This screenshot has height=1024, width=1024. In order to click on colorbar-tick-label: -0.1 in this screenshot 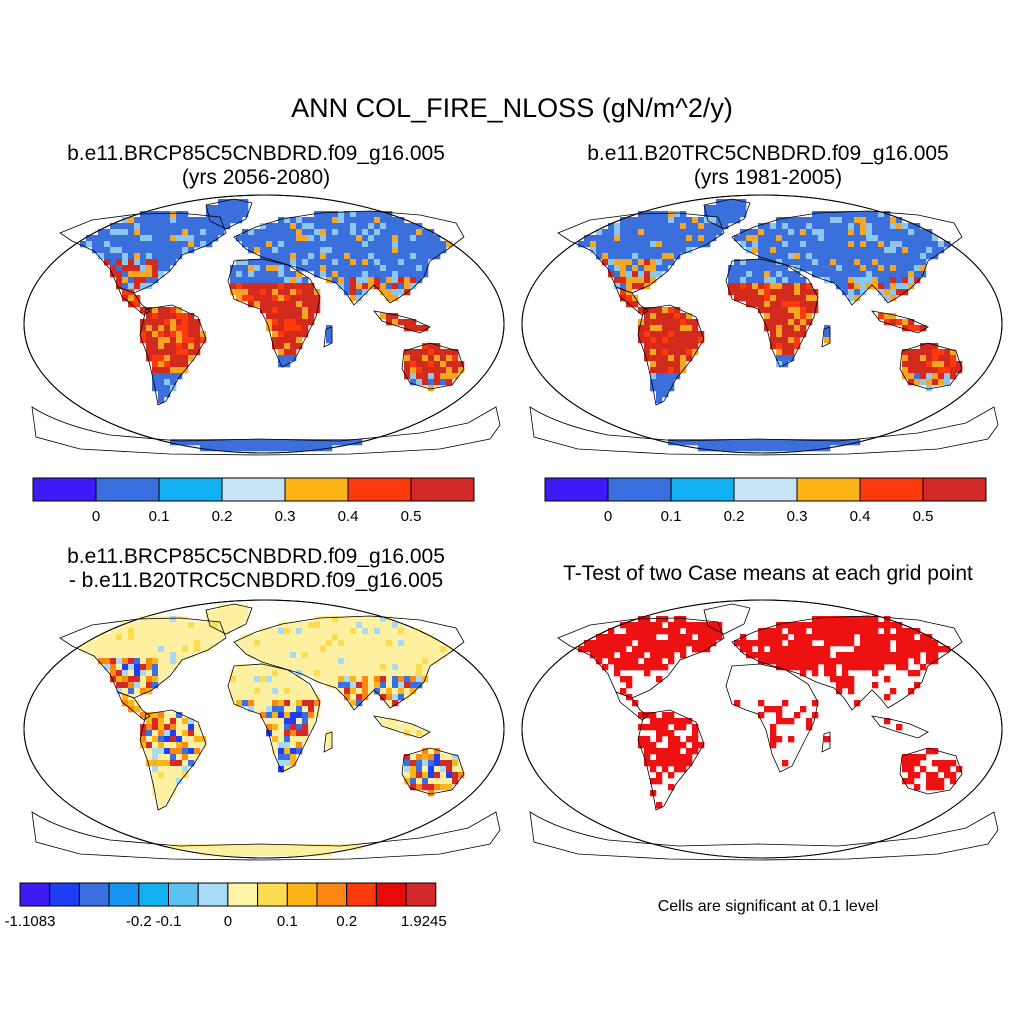, I will do `click(169, 921)`.